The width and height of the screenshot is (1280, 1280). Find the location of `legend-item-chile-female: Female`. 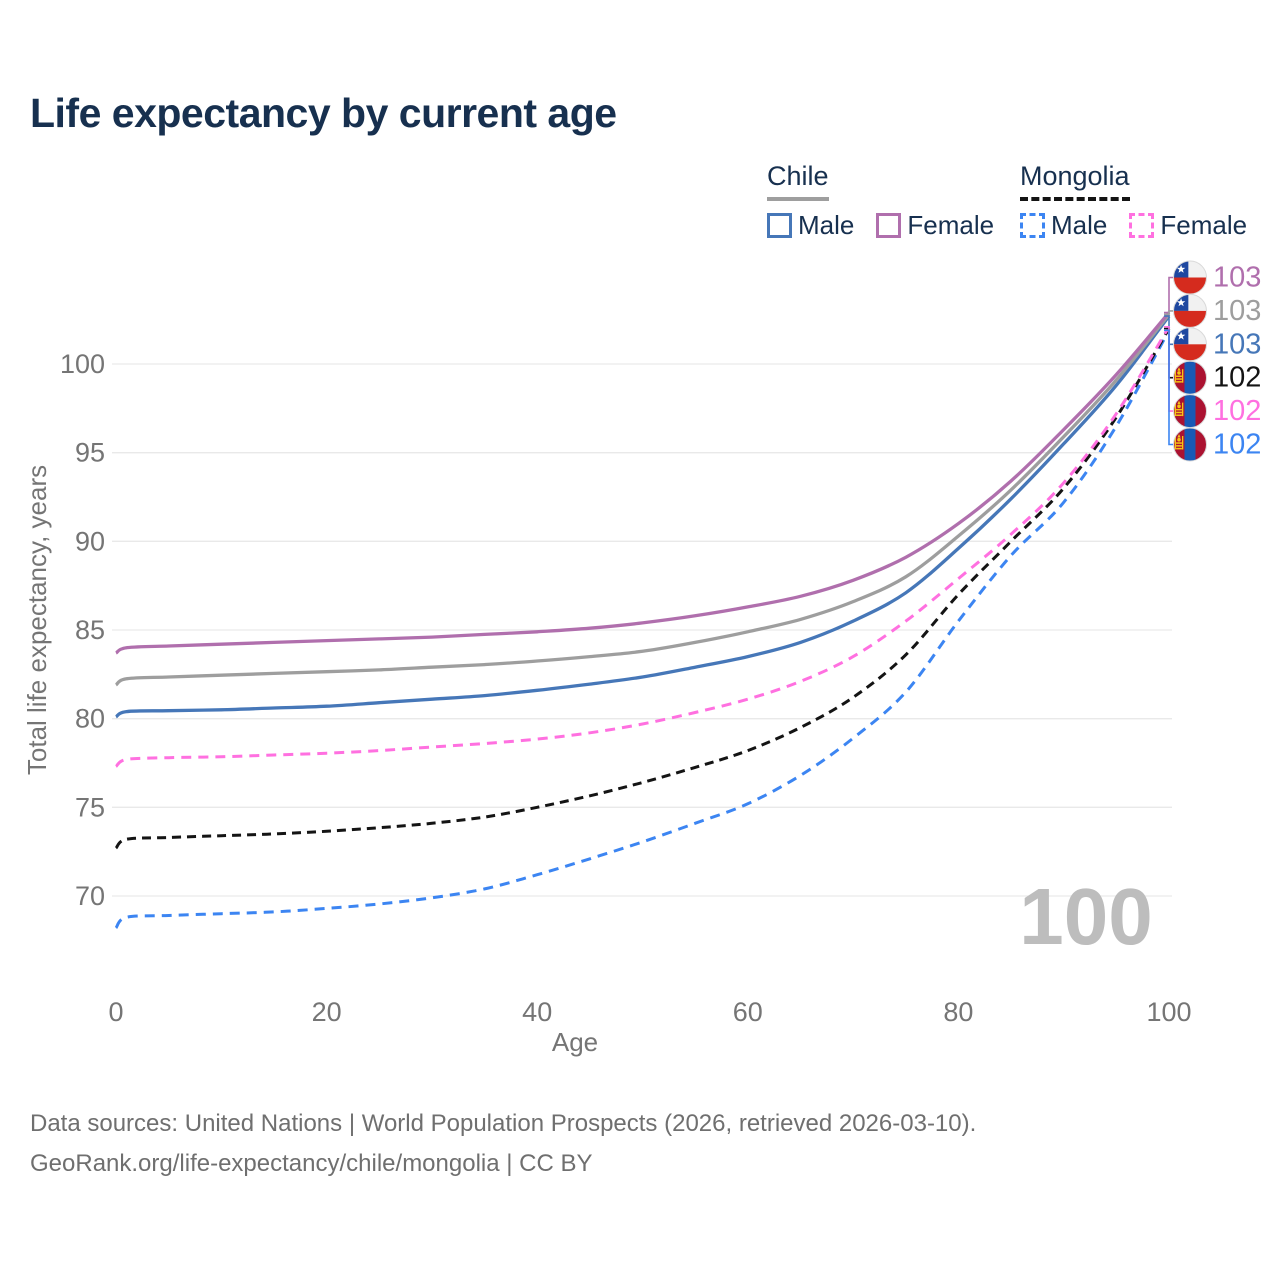

legend-item-chile-female: Female is located at coordinates (935, 225).